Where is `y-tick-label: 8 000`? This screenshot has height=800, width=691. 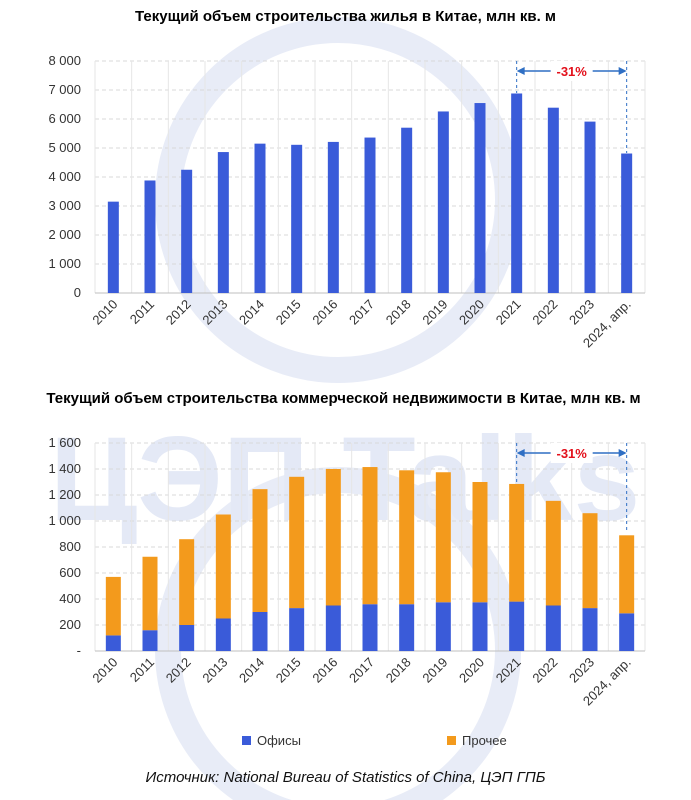 y-tick-label: 8 000 is located at coordinates (64, 60).